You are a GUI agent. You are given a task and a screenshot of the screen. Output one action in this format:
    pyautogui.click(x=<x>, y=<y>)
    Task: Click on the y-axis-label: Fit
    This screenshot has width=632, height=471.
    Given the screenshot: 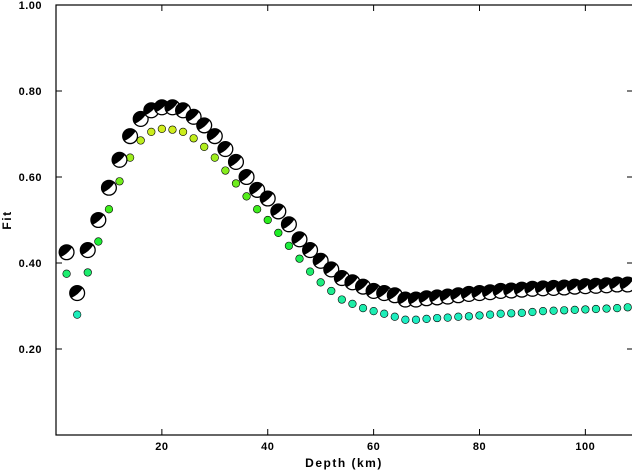 What is the action you would take?
    pyautogui.click(x=7, y=219)
    